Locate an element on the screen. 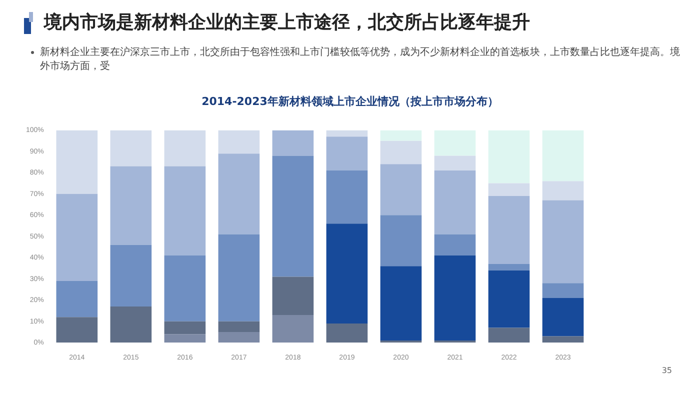 The width and height of the screenshot is (700, 394). chart-title: 2014-2023年新材料领域上市企业情况（按上市市场分布） is located at coordinates (350, 101).